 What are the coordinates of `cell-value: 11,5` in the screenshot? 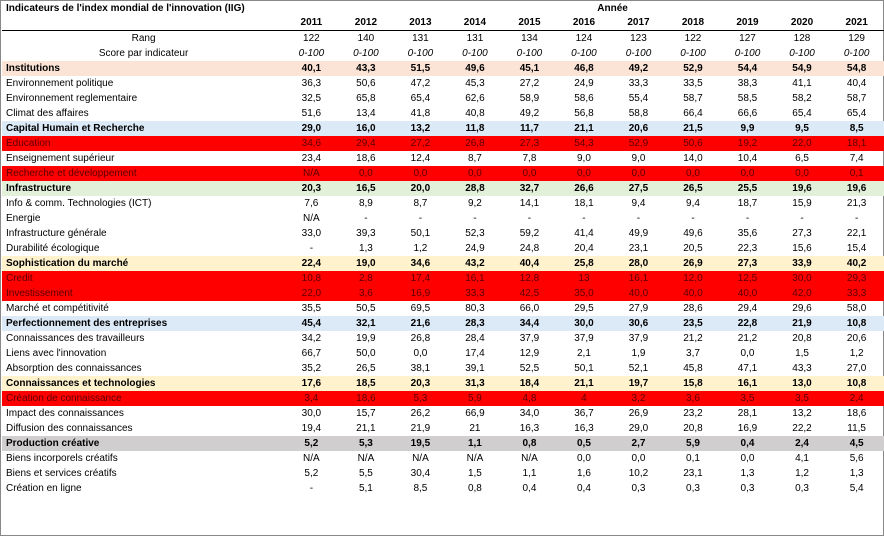 It's located at (856, 428).